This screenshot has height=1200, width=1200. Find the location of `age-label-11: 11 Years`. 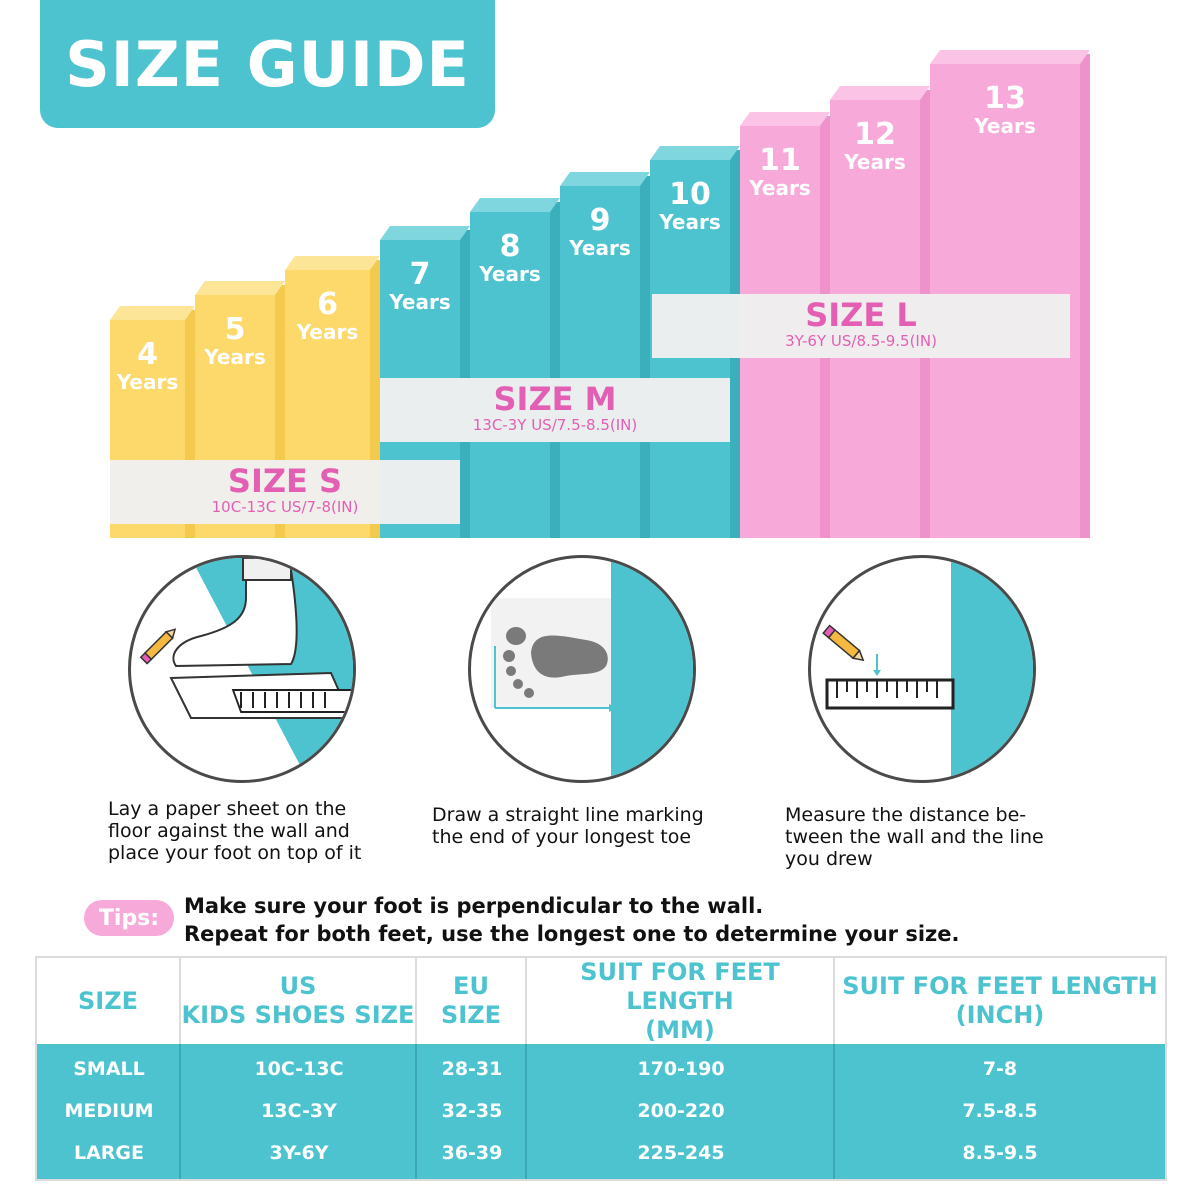

age-label-11: 11 Years is located at coordinates (780, 171).